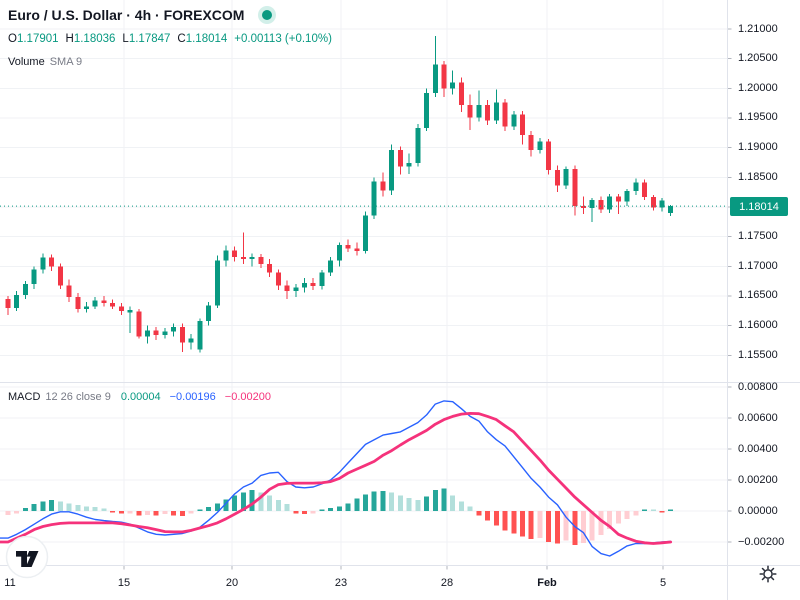 This screenshot has height=600, width=800. What do you see at coordinates (181, 39) in the screenshot?
I see `close-label: C` at bounding box center [181, 39].